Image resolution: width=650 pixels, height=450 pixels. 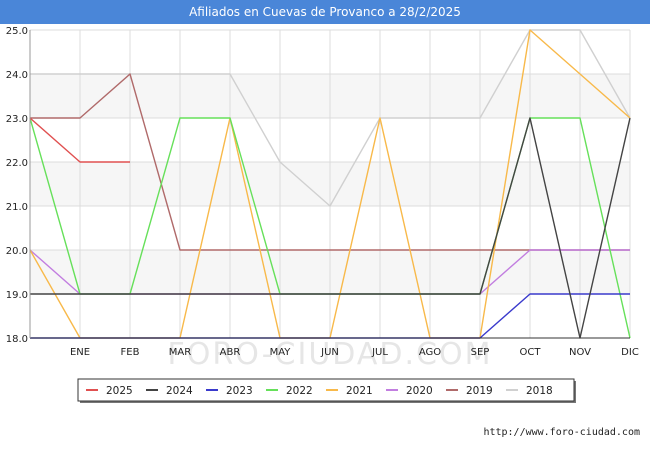 What do you see at coordinates (326, 390) in the screenshot?
I see `legend: 2025 2024 2023 2022 2021 2020 2019 2018` at bounding box center [326, 390].